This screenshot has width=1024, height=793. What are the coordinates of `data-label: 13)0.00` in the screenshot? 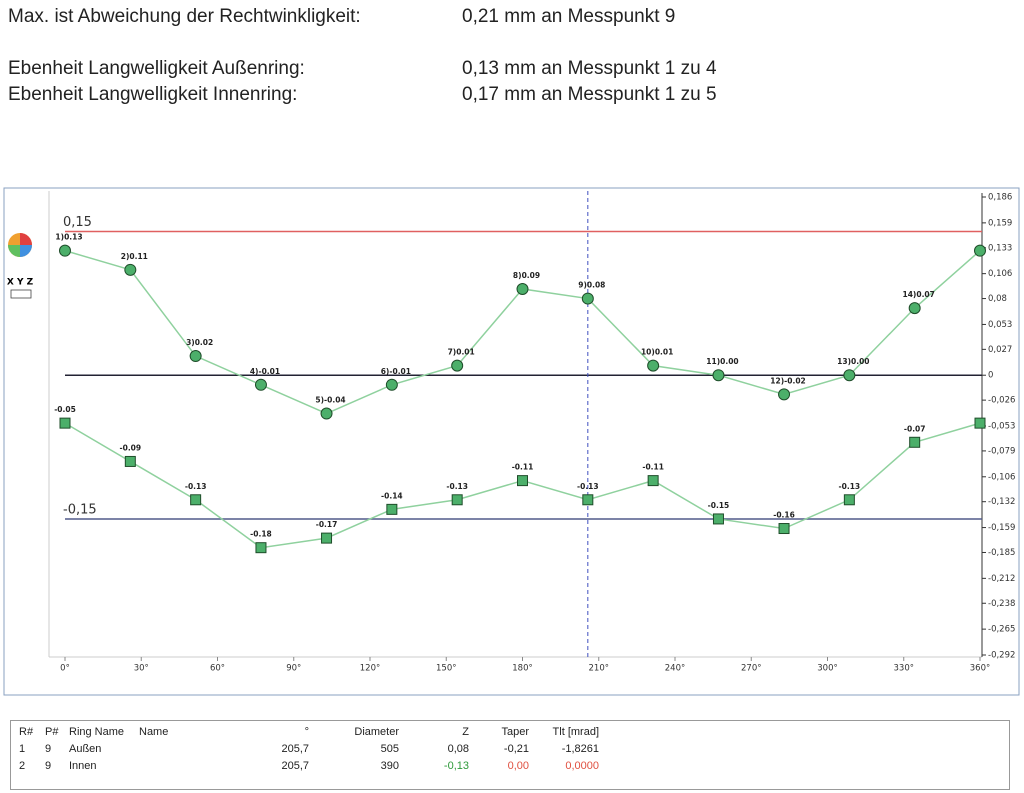 It's located at (853, 361).